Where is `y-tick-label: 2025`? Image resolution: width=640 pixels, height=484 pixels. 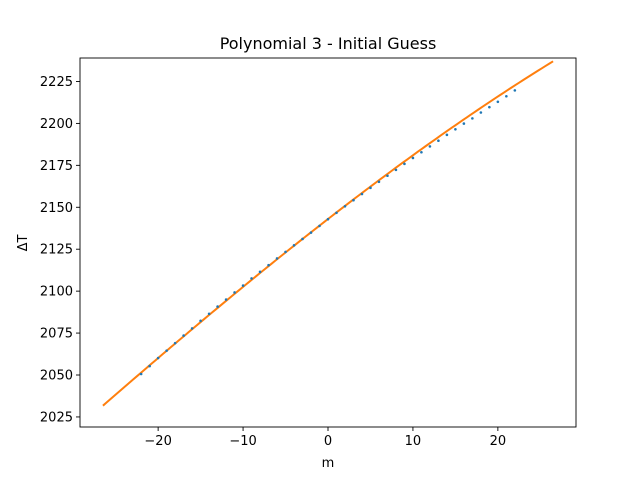 y-tick-label: 2025 is located at coordinates (56, 417).